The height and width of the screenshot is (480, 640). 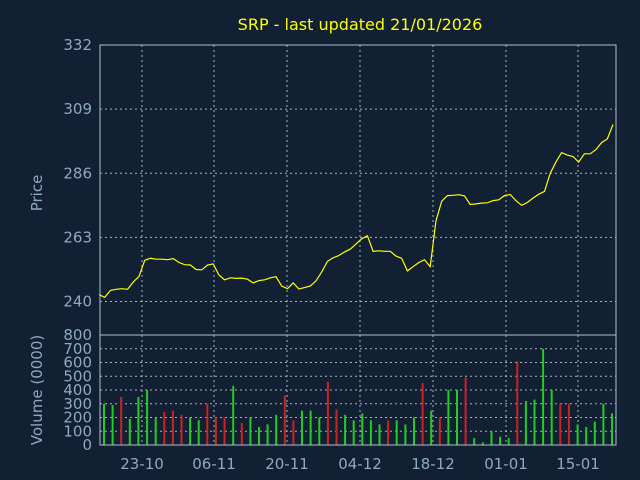 What do you see at coordinates (77, 335) in the screenshot?
I see `volume-tick-label: 800` at bounding box center [77, 335].